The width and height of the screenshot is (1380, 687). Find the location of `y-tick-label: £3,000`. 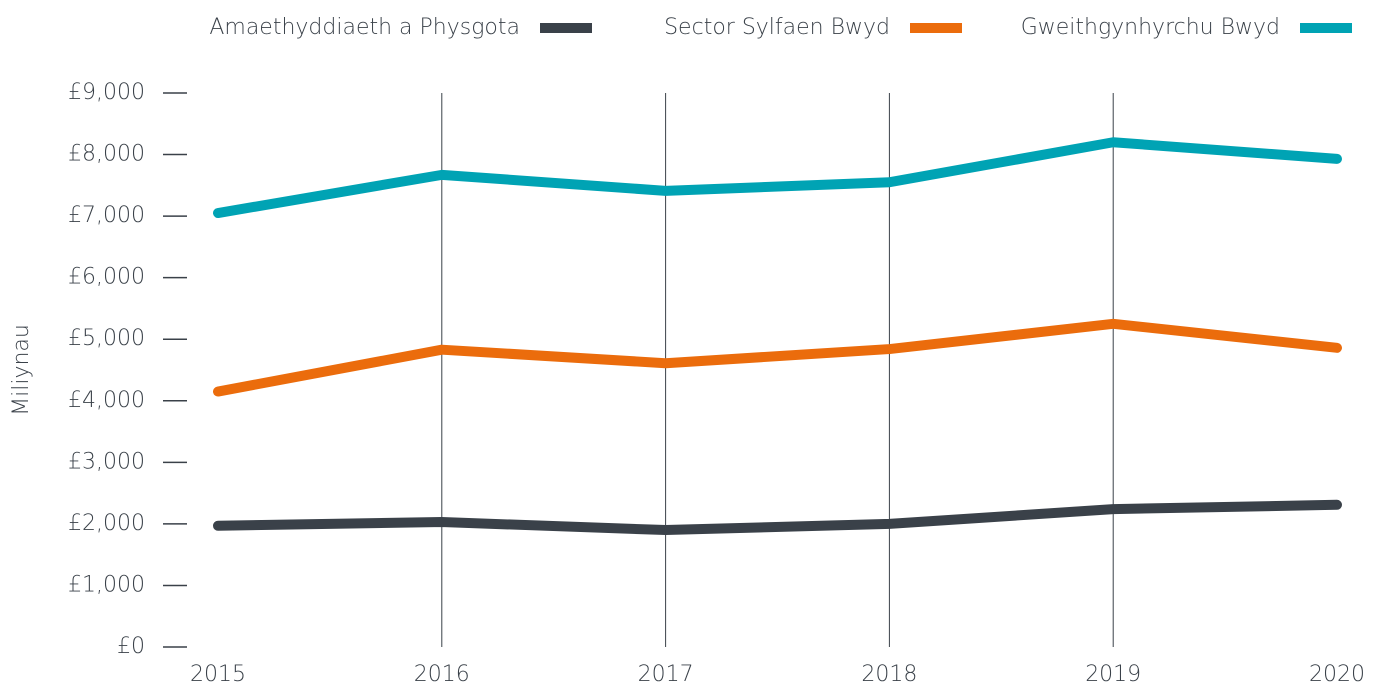

y-tick-label: £3,000 is located at coordinates (106, 461).